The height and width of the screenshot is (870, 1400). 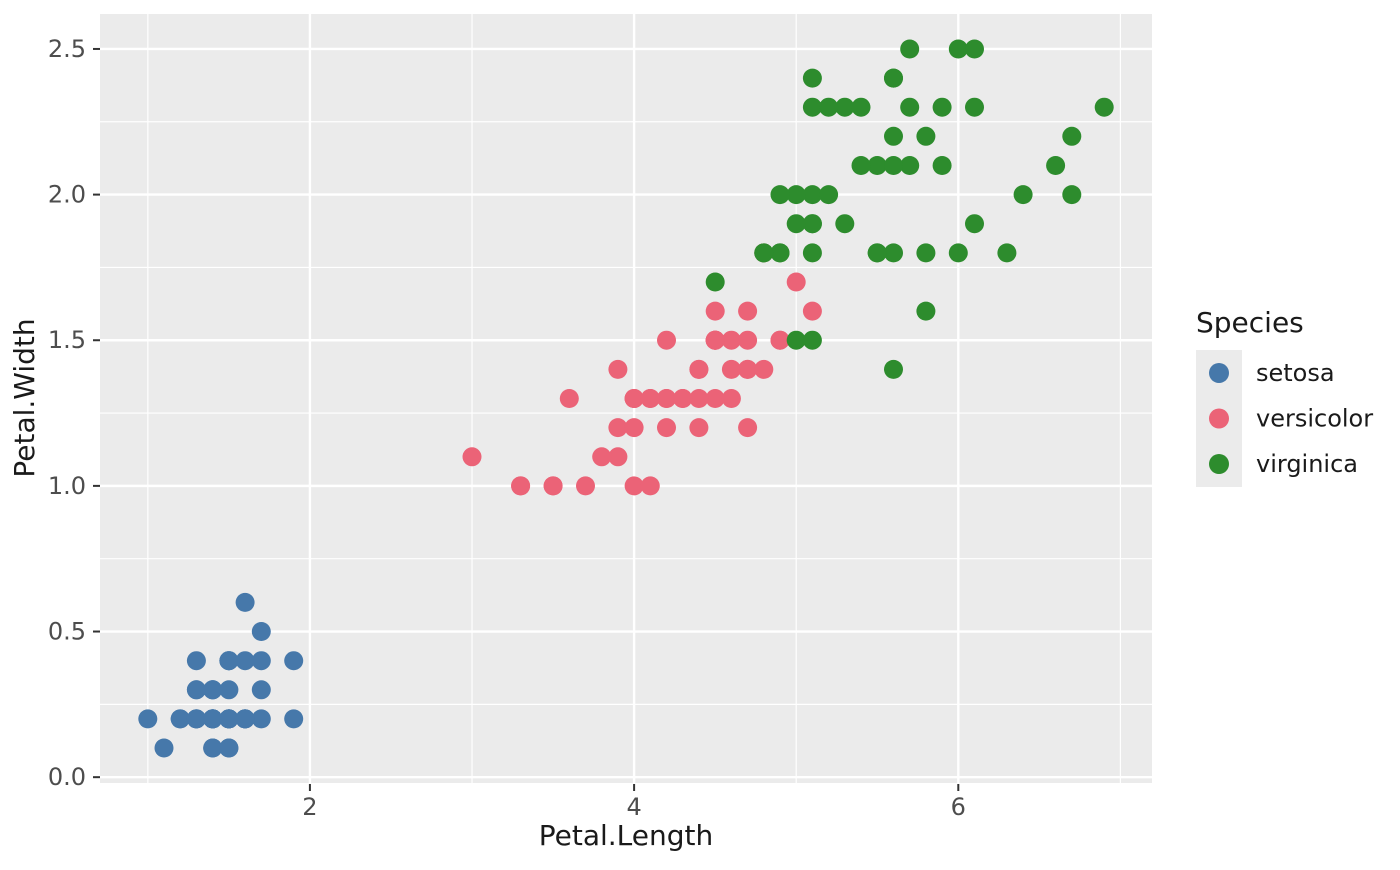 What do you see at coordinates (67, 777) in the screenshot?
I see `y-tick-label: 0.0` at bounding box center [67, 777].